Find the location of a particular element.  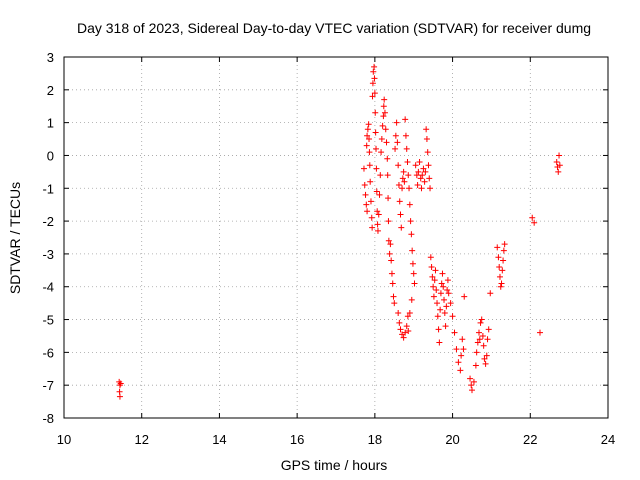

y-tick-label: -2 is located at coordinates (48, 221).